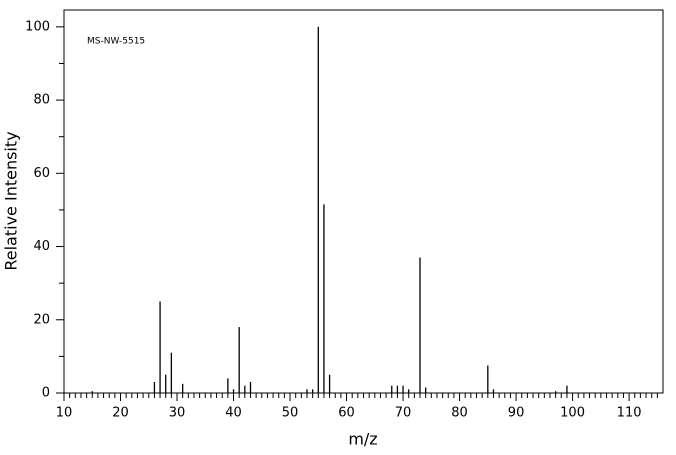 This screenshot has width=676, height=455. What do you see at coordinates (516, 413) in the screenshot?
I see `x-tick-label: 90` at bounding box center [516, 413].